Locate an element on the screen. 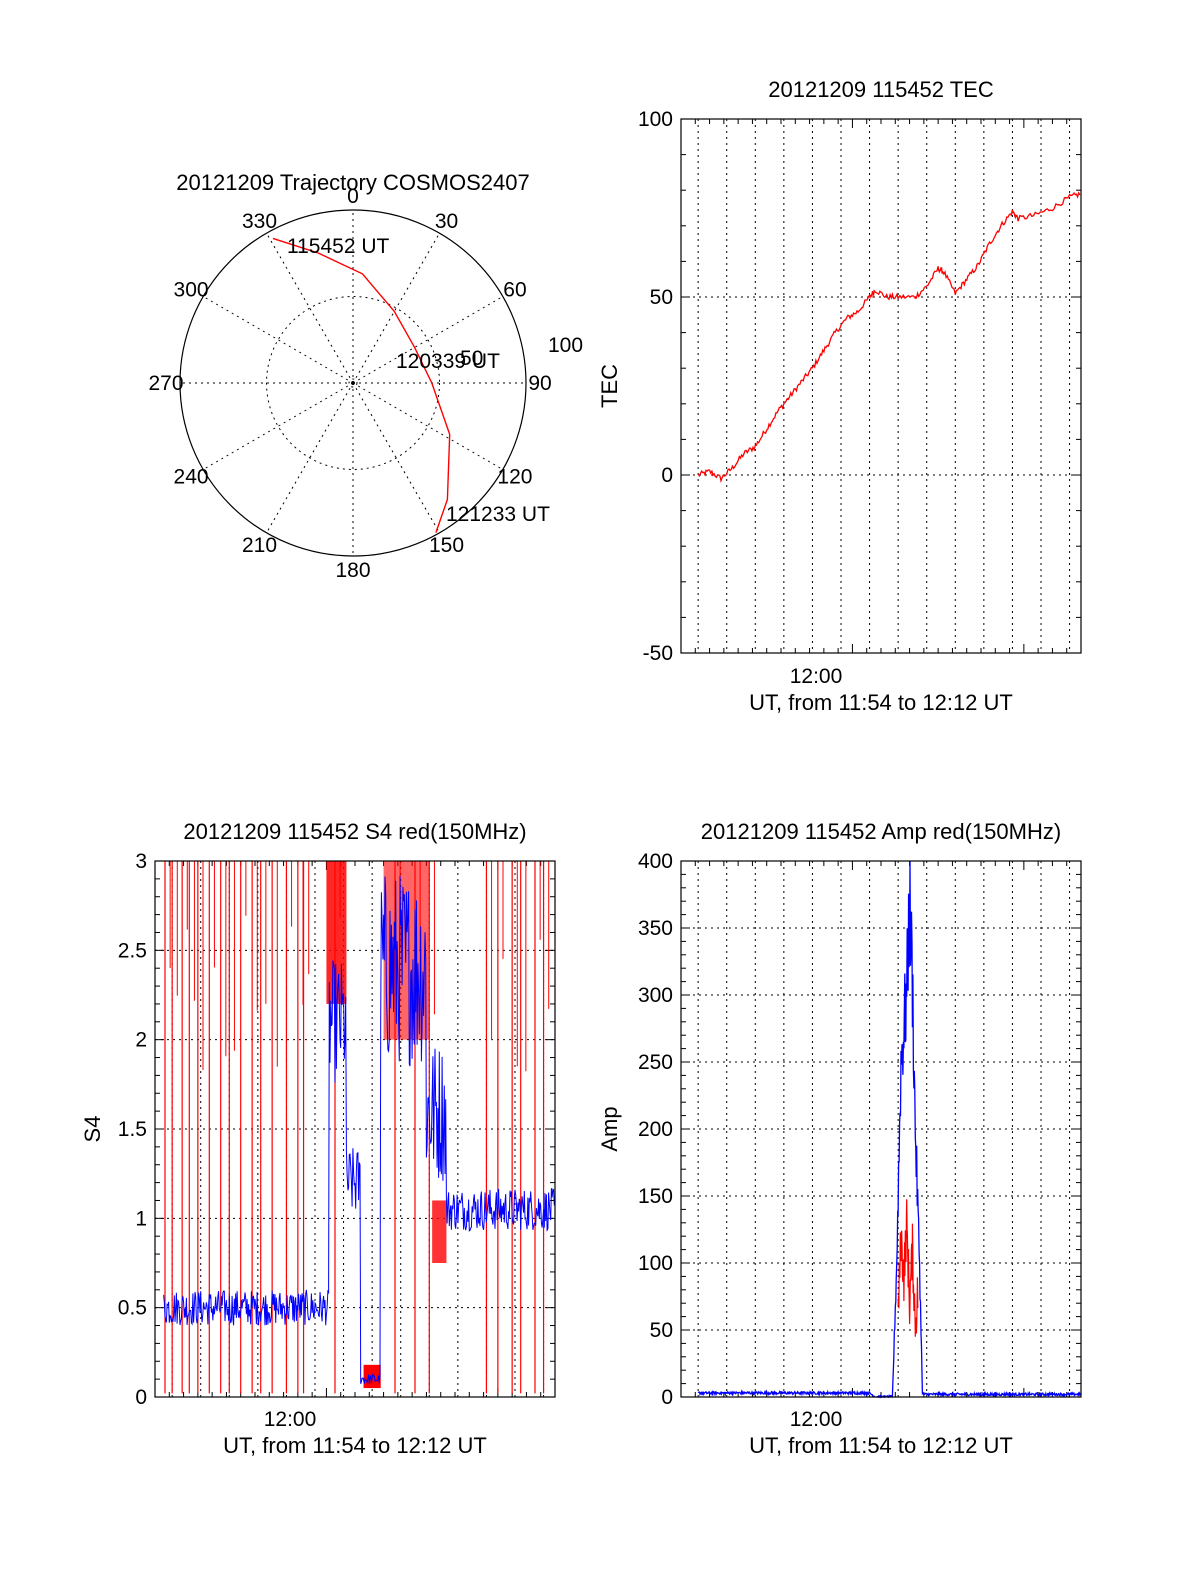 This screenshot has height=1575, width=1200. amp-plot-frame is located at coordinates (881, 1129).